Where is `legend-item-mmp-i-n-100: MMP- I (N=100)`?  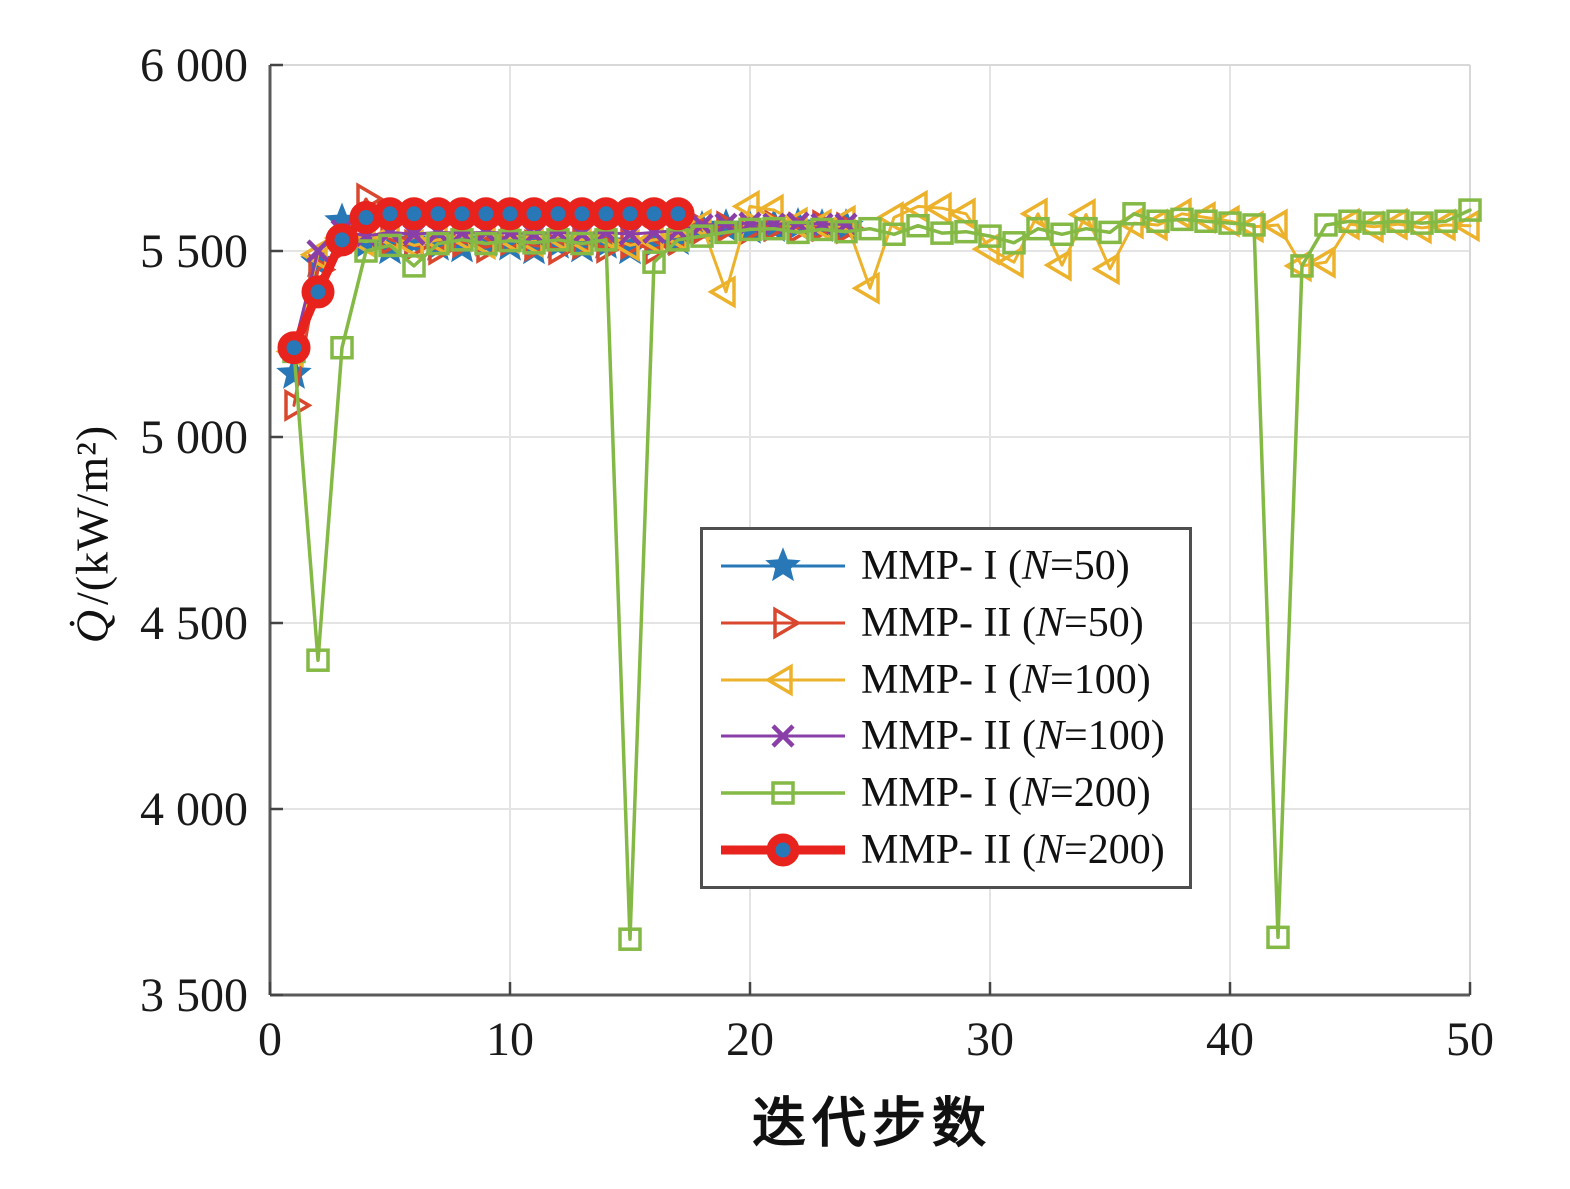 legend-item-mmp-i-n-100: MMP- I (N=100) is located at coordinates (949, 680).